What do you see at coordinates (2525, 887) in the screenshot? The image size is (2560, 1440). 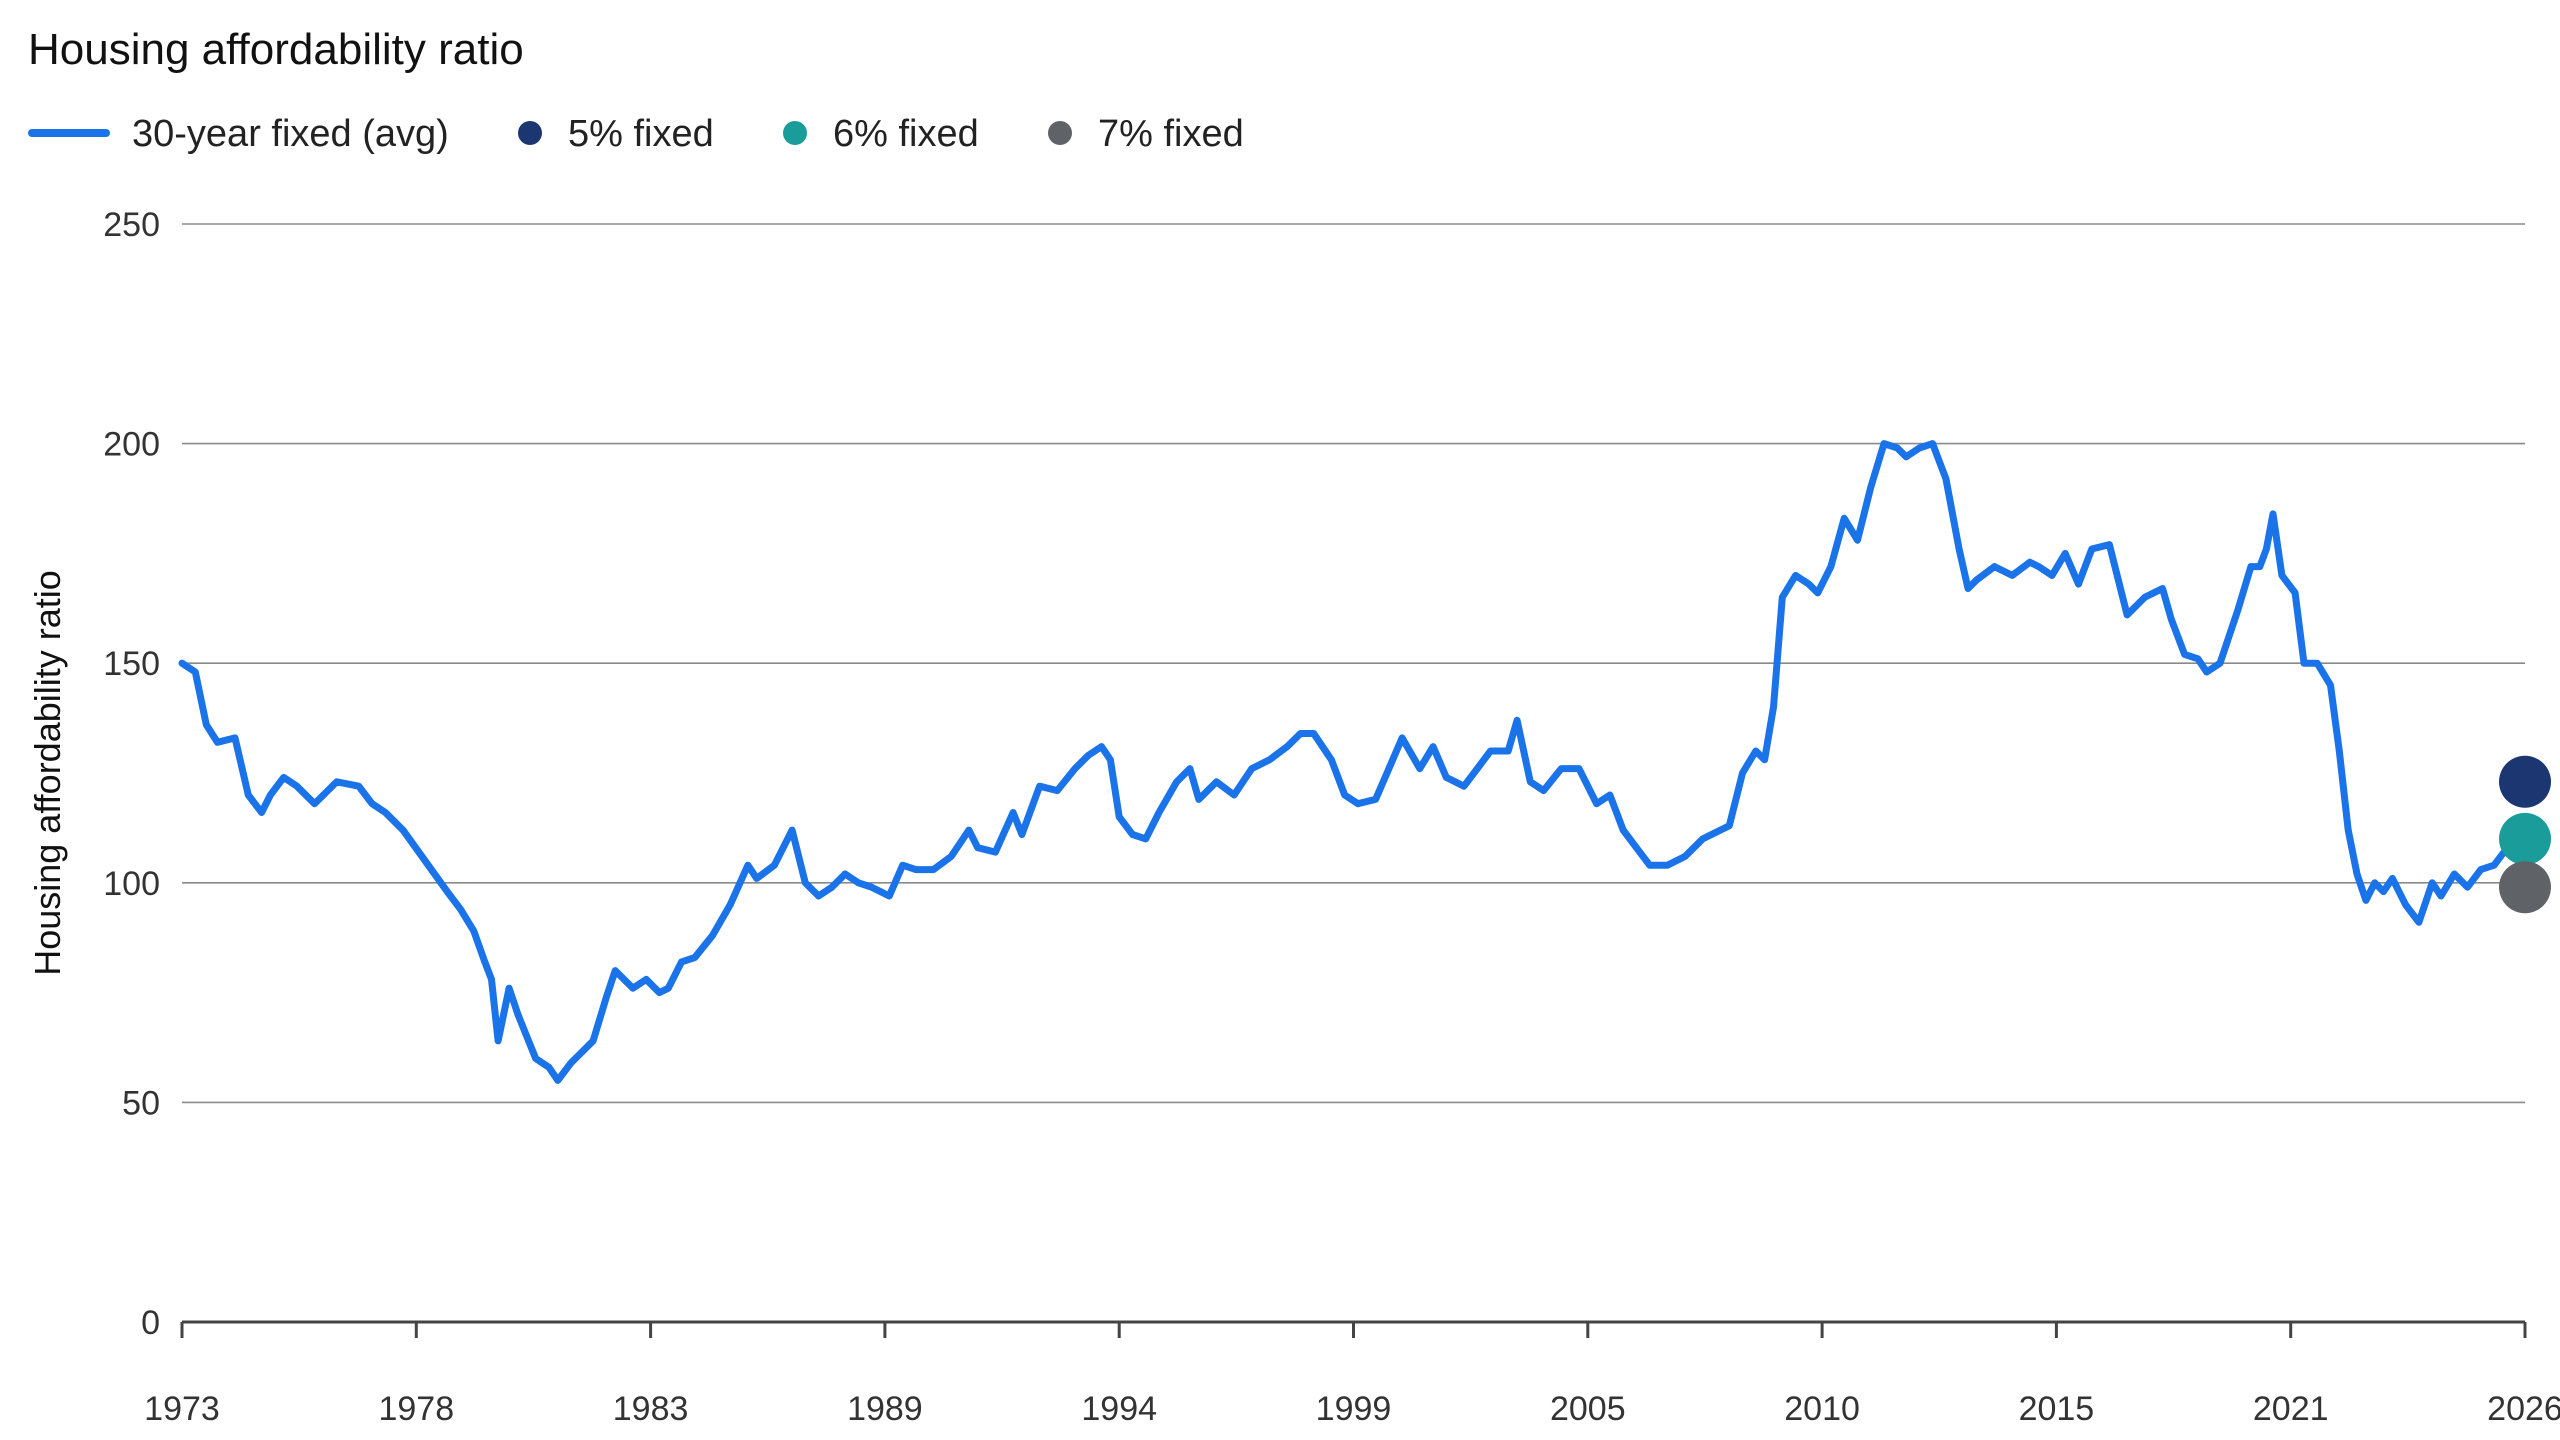 I see `marker-7-percent-fixed` at bounding box center [2525, 887].